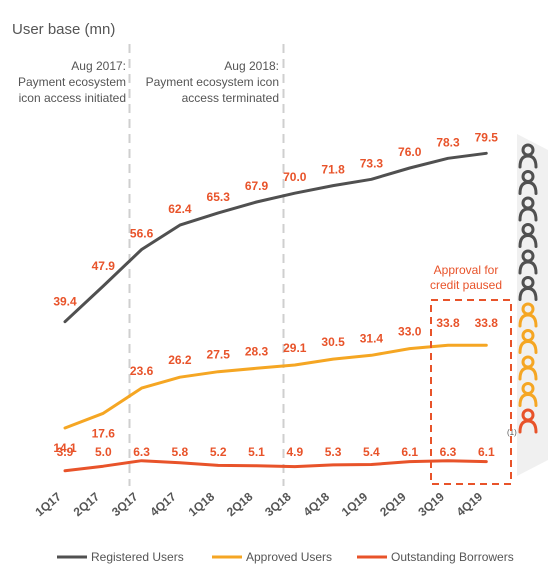 The image size is (550, 578). What do you see at coordinates (104, 266) in the screenshot?
I see `value-label-0-1: 47.9` at bounding box center [104, 266].